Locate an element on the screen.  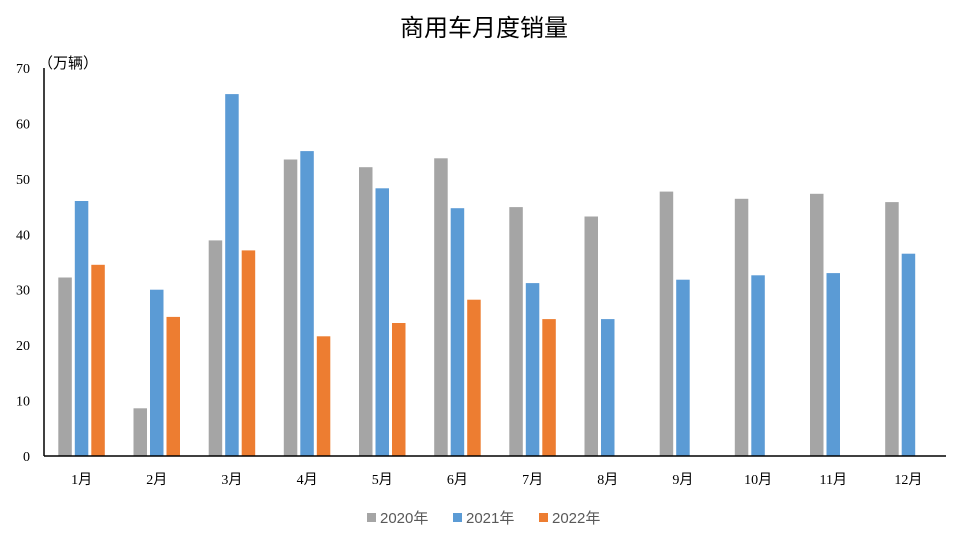
bar-12月-2020年 is located at coordinates (892, 329).